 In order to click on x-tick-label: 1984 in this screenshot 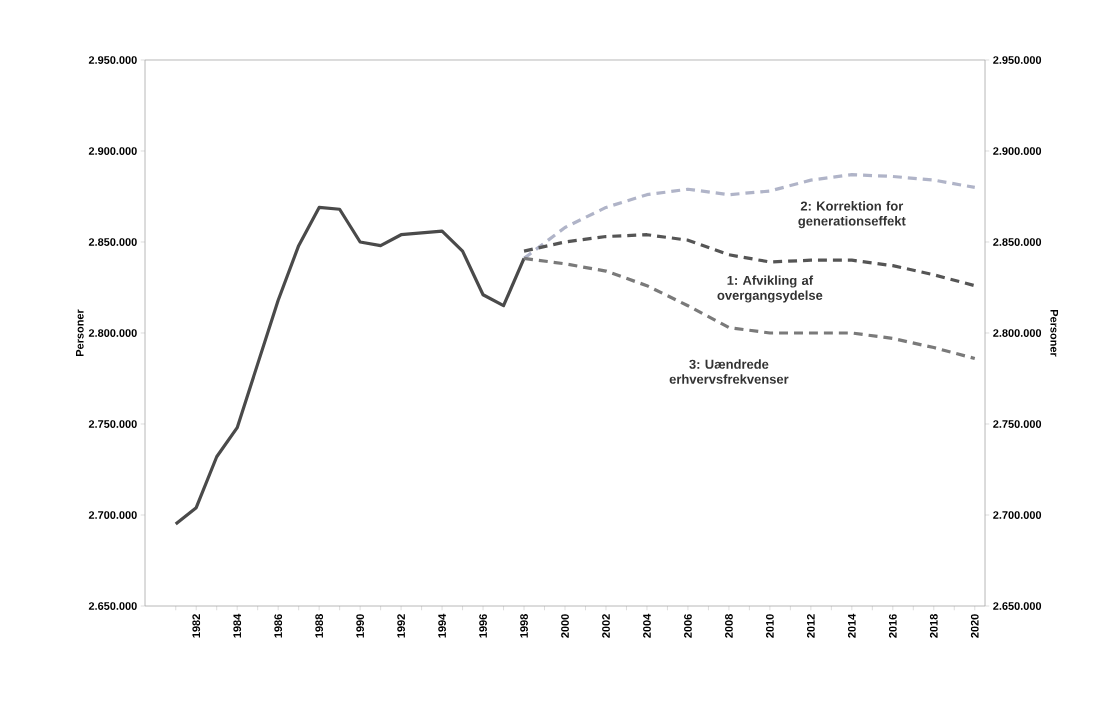, I will do `click(237, 625)`.